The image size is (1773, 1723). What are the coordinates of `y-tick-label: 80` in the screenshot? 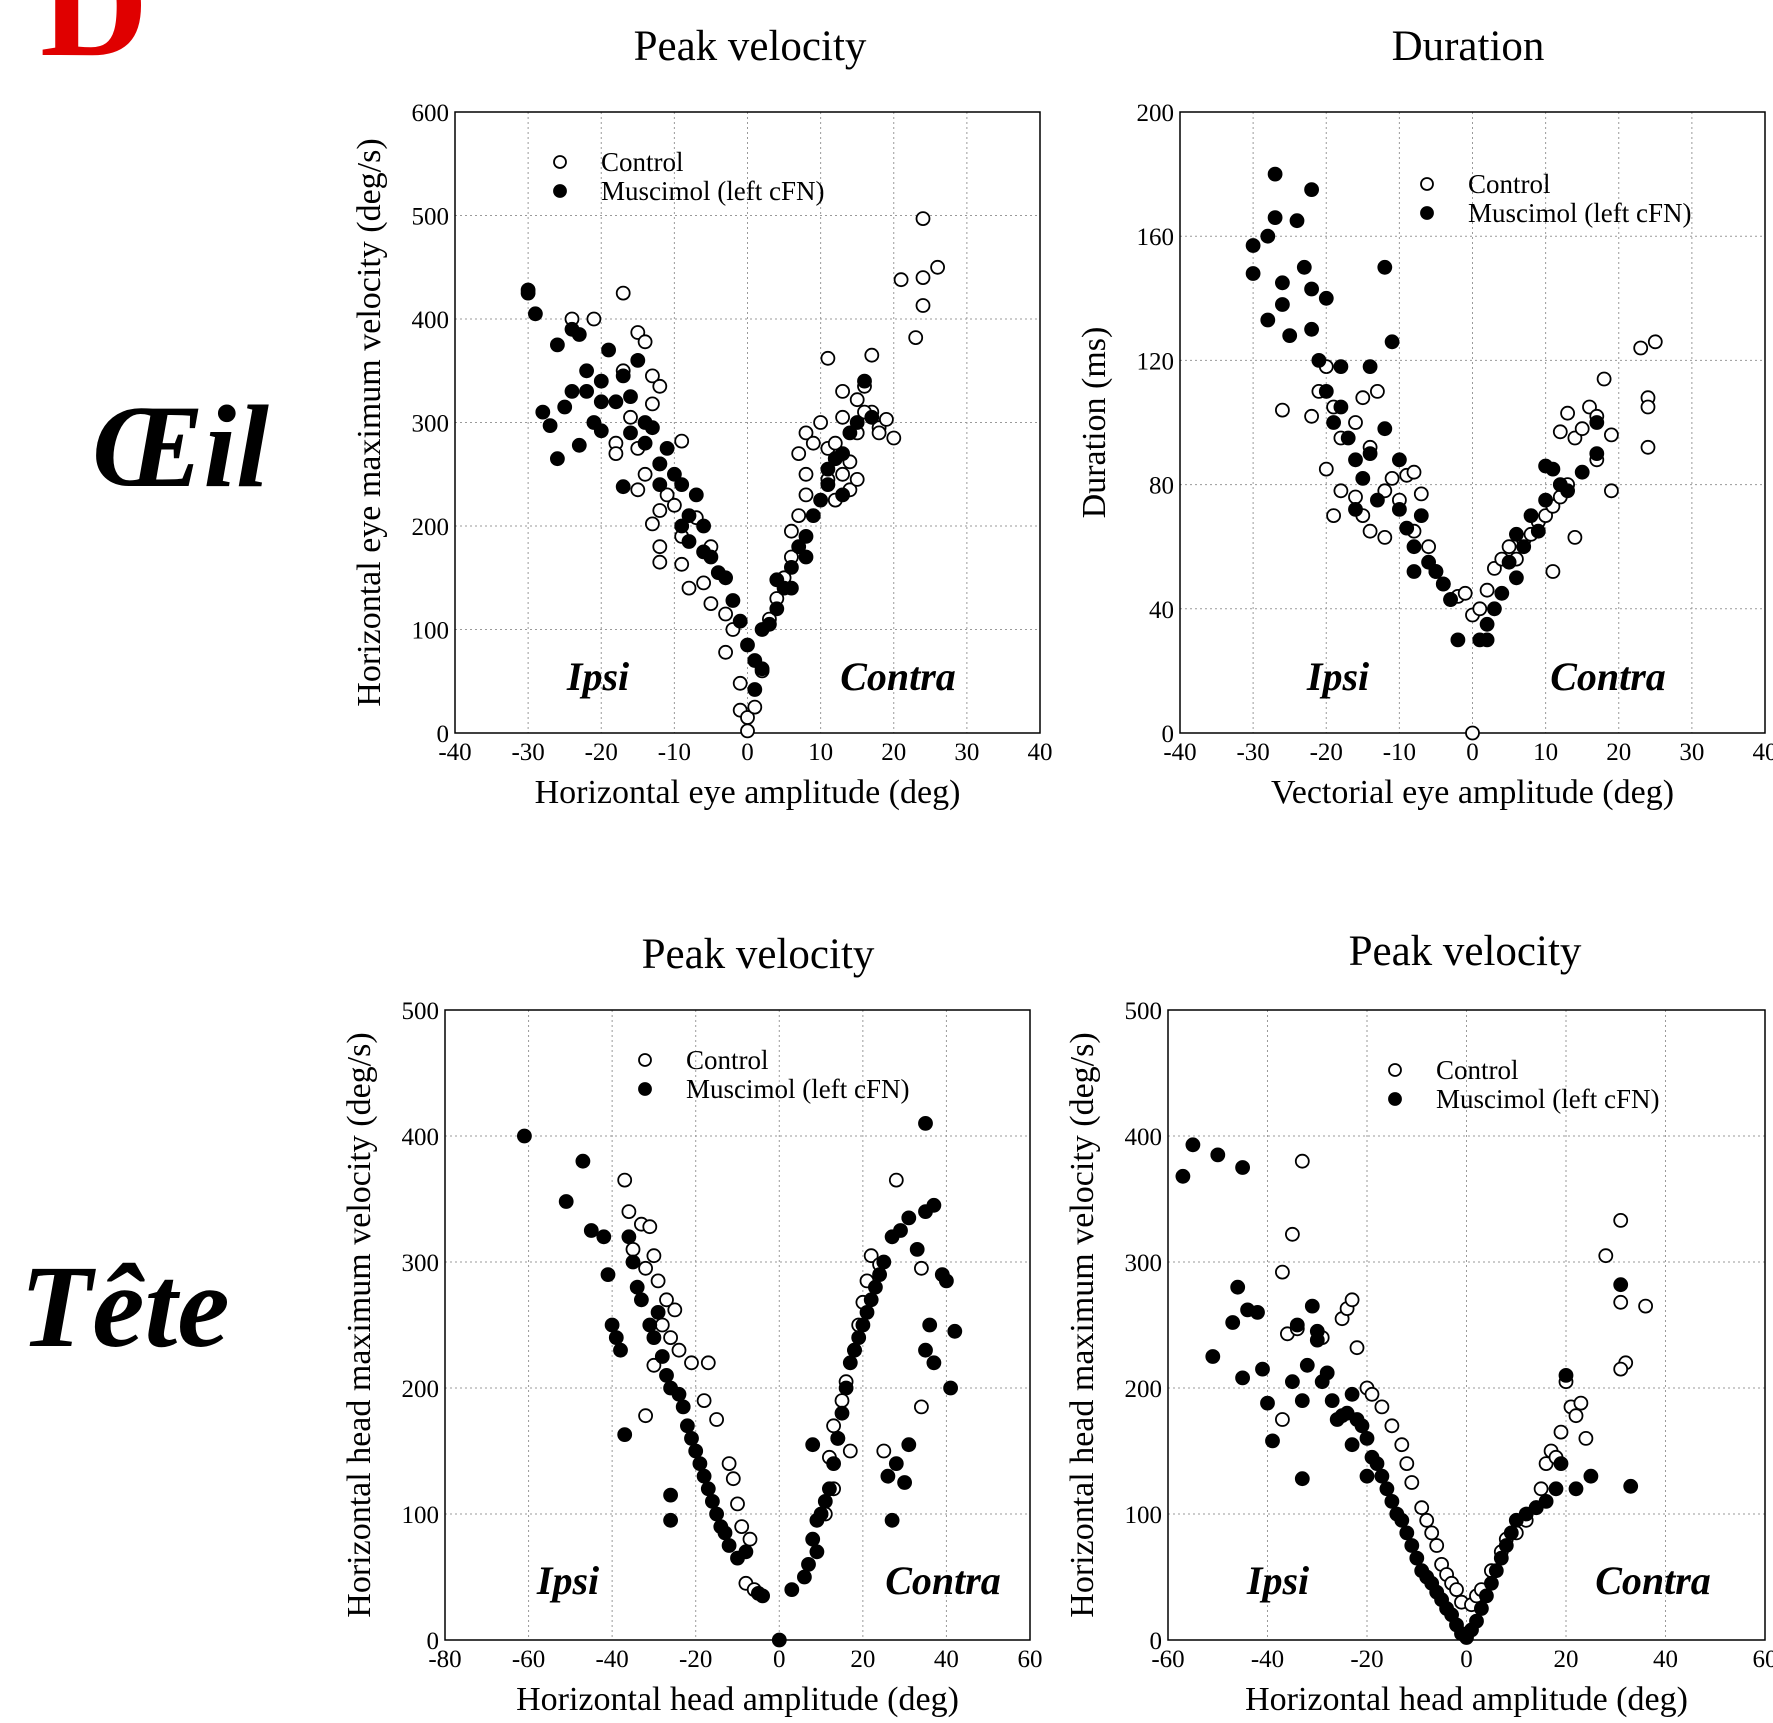 It's located at (1161, 486).